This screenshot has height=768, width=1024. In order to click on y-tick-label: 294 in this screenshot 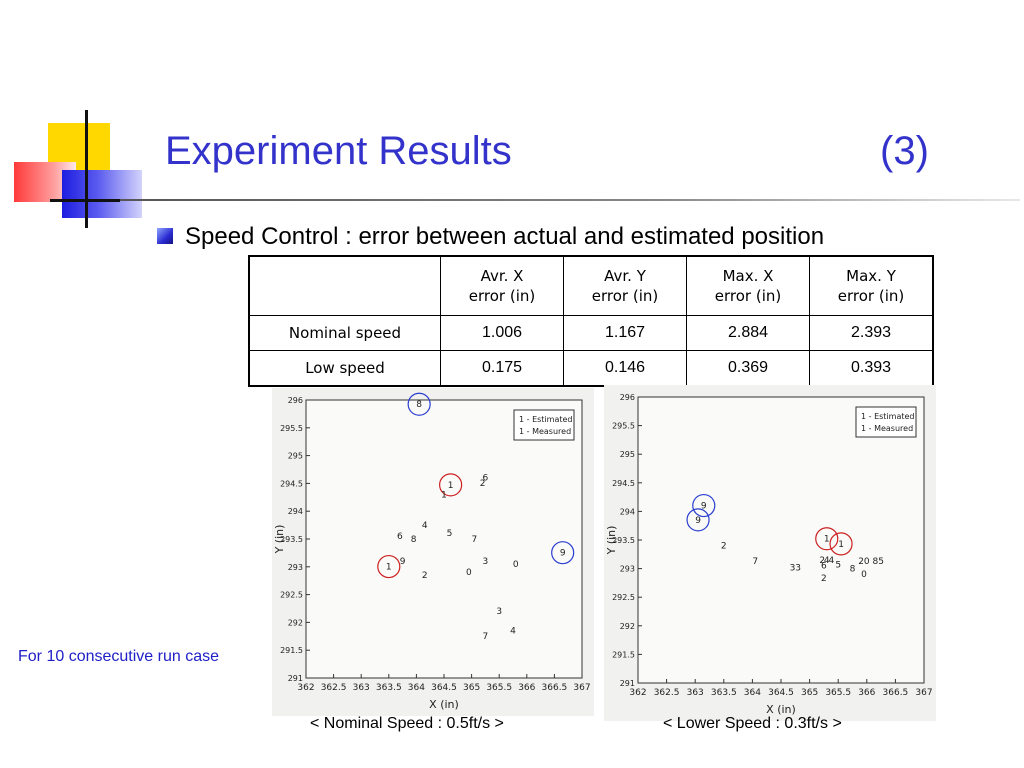, I will do `click(627, 511)`.